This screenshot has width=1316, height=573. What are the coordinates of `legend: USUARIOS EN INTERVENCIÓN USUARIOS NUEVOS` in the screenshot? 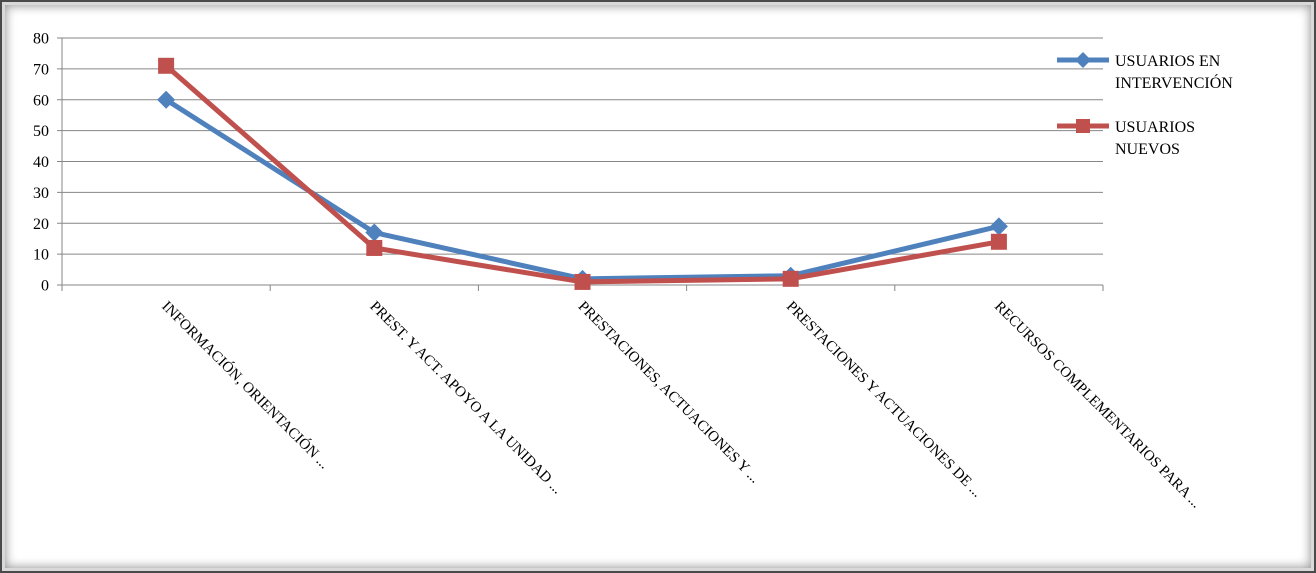 It's located at (1145, 105).